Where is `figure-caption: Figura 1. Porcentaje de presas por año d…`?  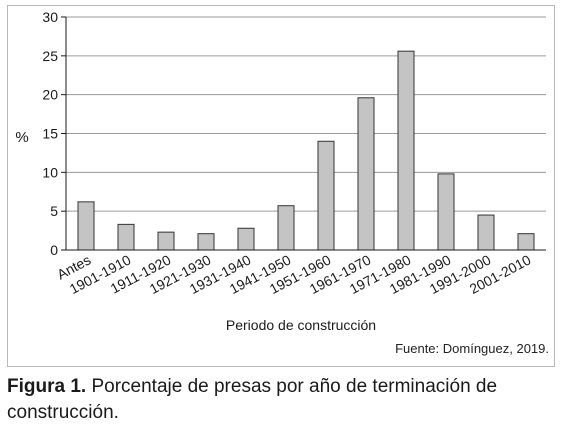
figure-caption: Figura 1. Porcentaje de presas por año d… is located at coordinates (280, 400).